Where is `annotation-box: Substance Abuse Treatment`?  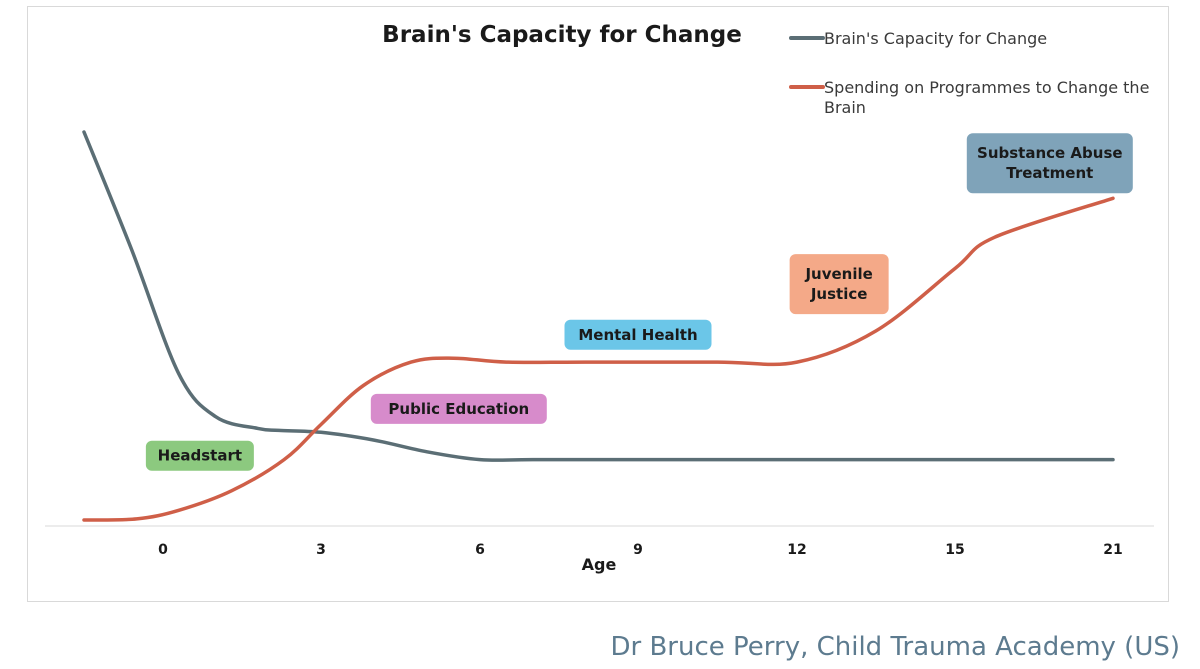
annotation-box: Substance Abuse Treatment is located at coordinates (1049, 163).